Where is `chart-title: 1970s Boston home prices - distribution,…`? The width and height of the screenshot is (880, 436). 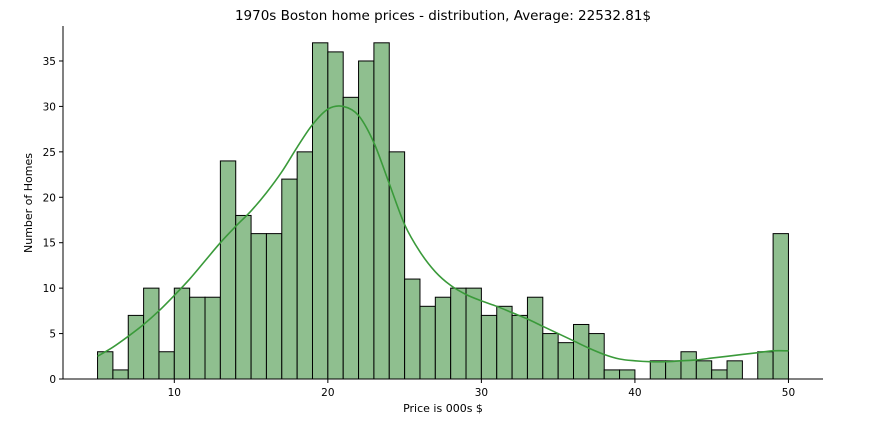
chart-title: 1970s Boston home prices - distribution,… is located at coordinates (443, 16).